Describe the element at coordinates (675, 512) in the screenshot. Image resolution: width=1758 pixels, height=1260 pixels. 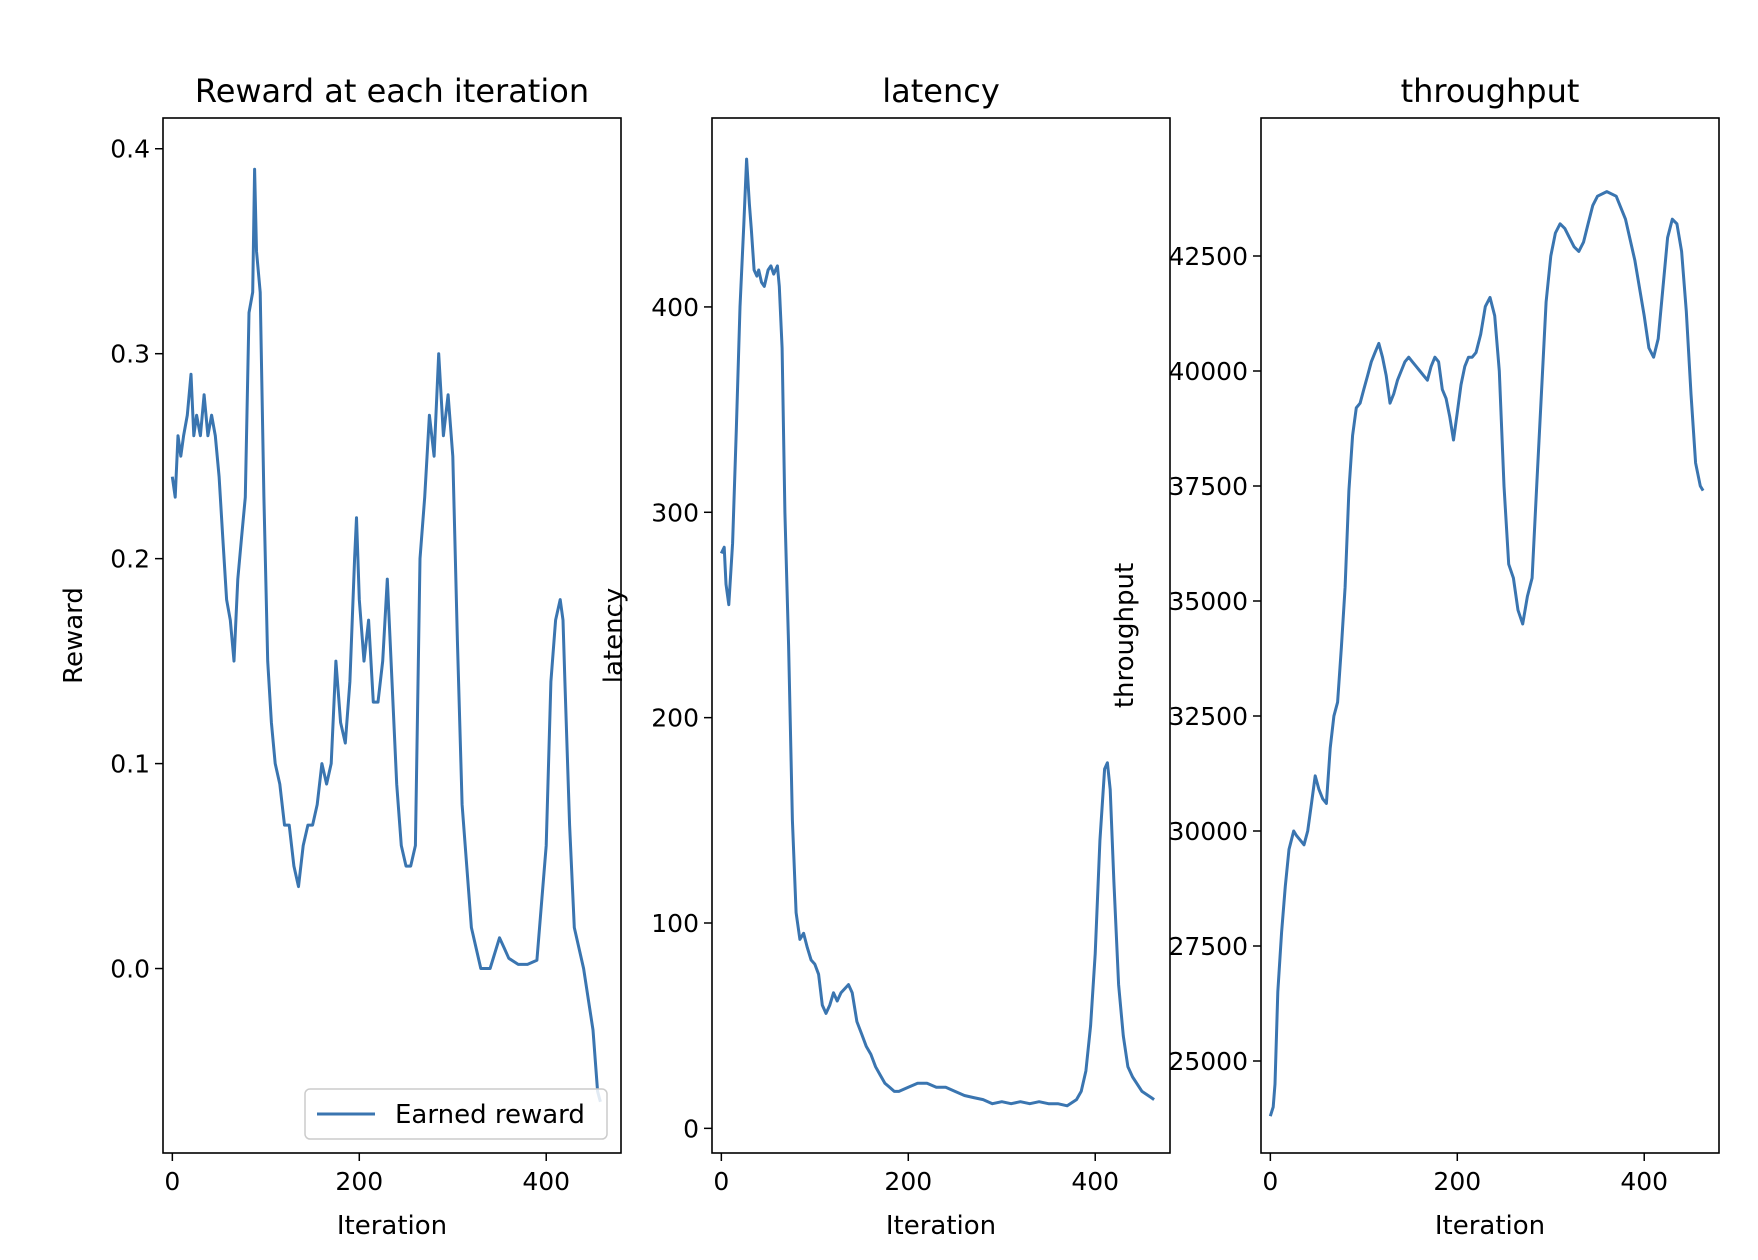
I see `y-tick-label: 300` at that location.